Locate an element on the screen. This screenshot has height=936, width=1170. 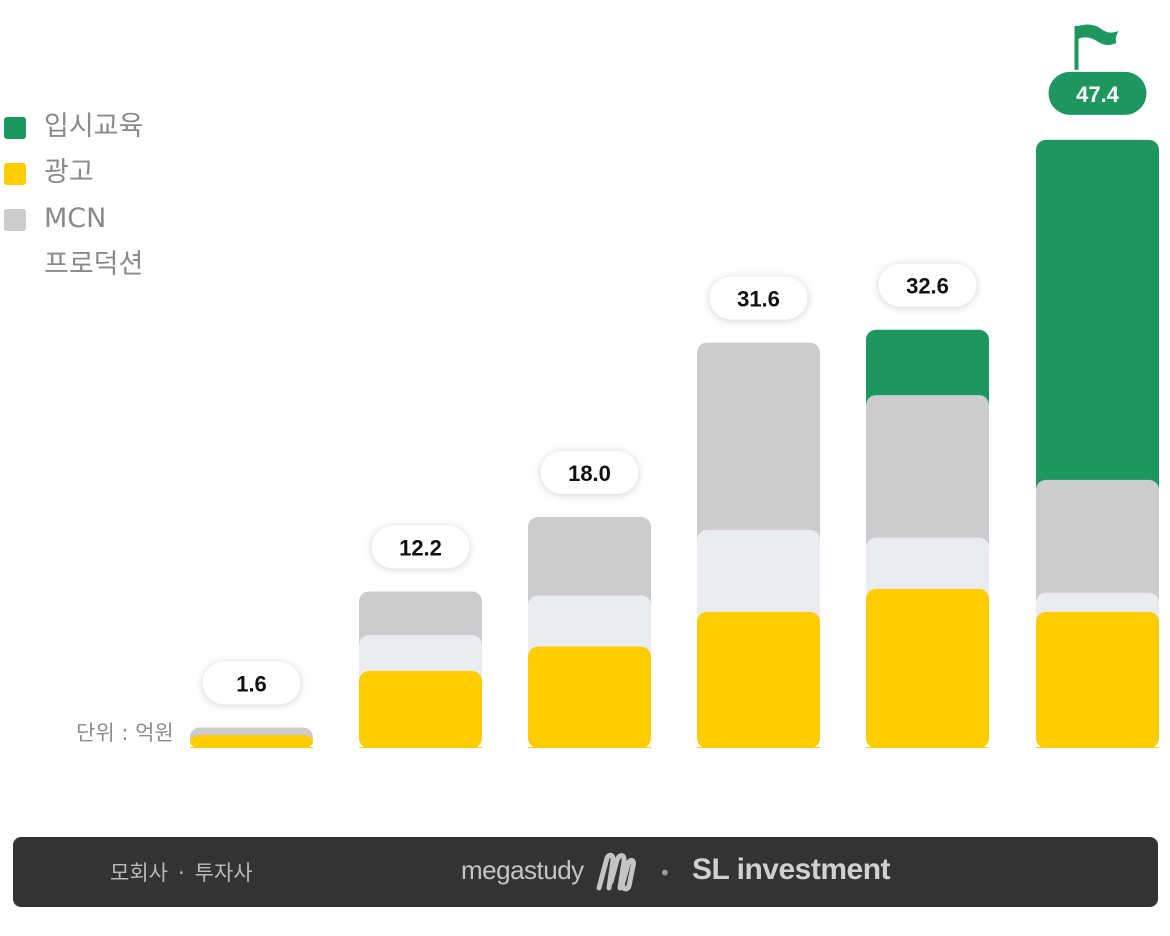
total-label-2: 18.0 is located at coordinates (589, 473).